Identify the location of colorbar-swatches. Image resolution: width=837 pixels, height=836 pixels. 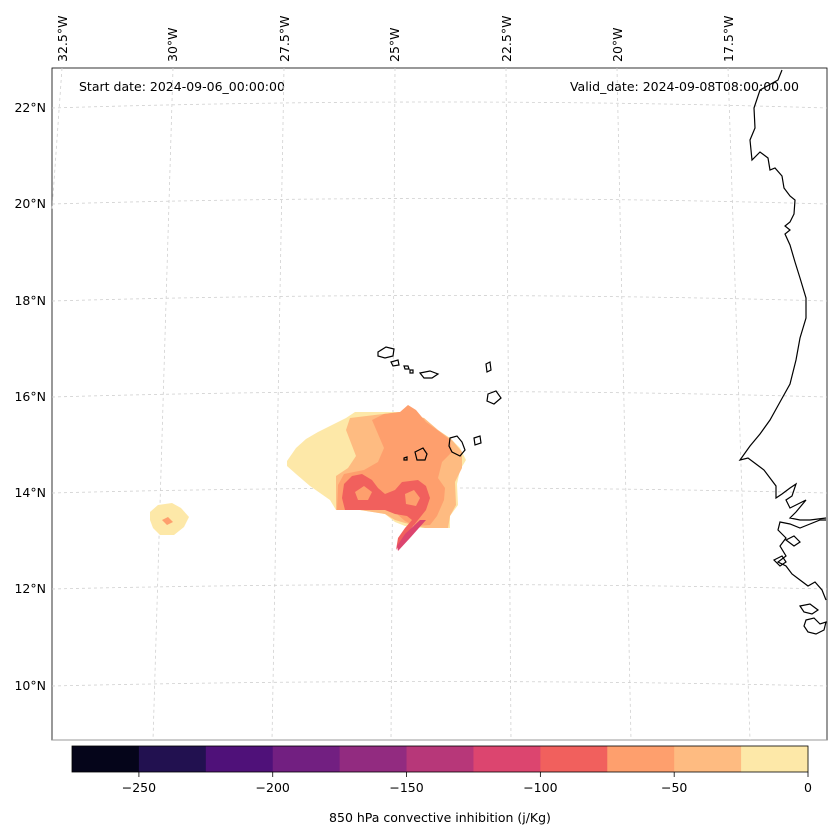
(440, 759).